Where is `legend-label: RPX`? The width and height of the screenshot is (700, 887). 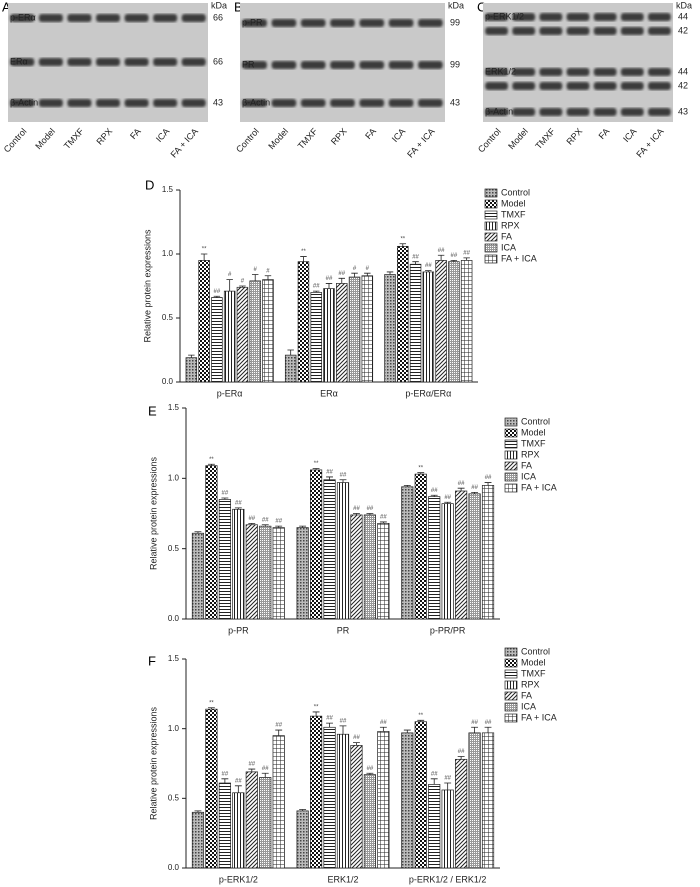 legend-label: RPX is located at coordinates (510, 225).